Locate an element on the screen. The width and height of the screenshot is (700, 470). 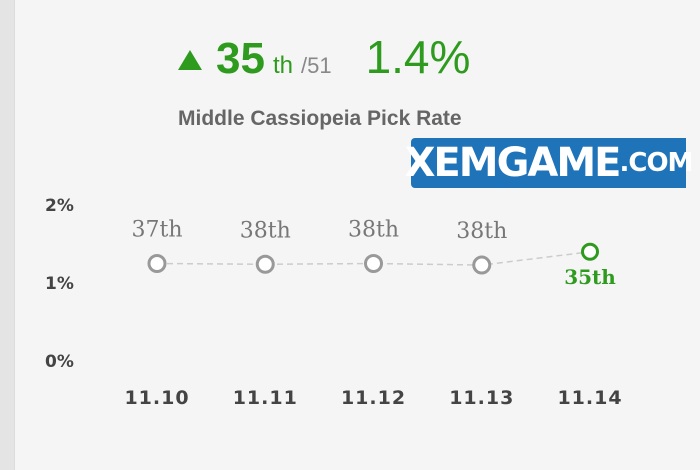
watermark-tld: .COM is located at coordinates (656, 163).